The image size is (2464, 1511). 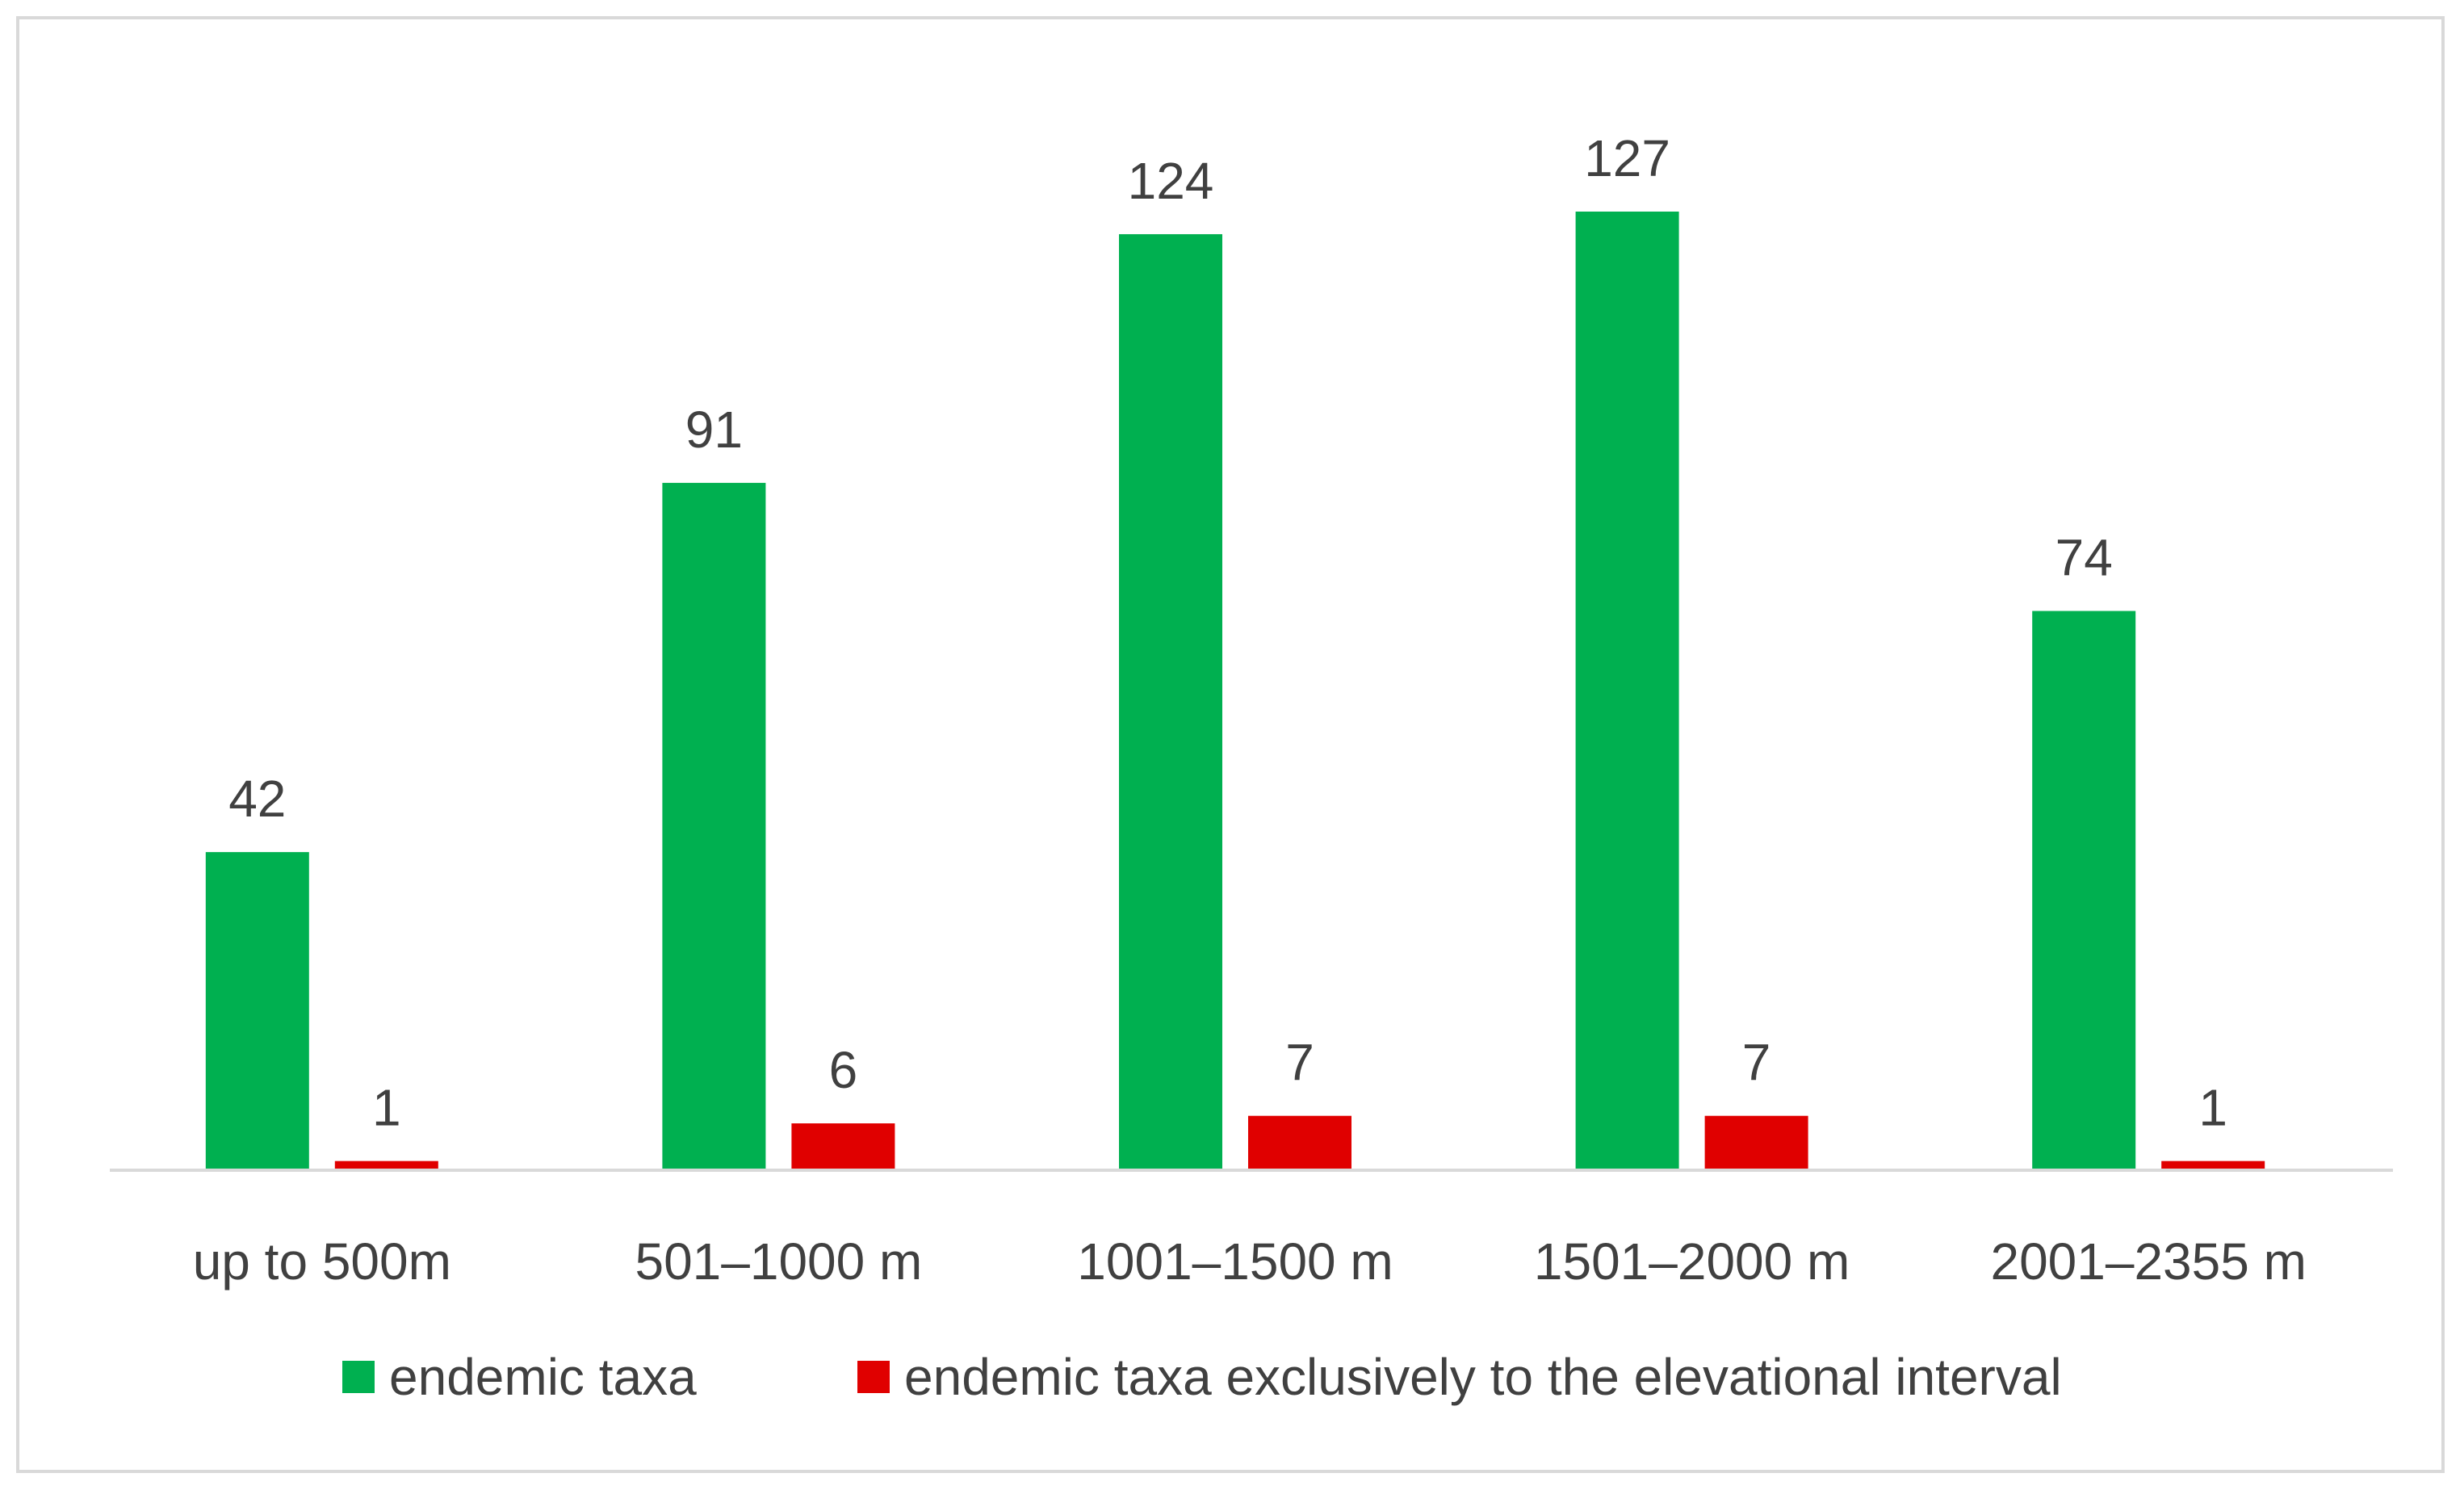 What do you see at coordinates (1299, 1063) in the screenshot?
I see `data-label-exclusive-2: 7` at bounding box center [1299, 1063].